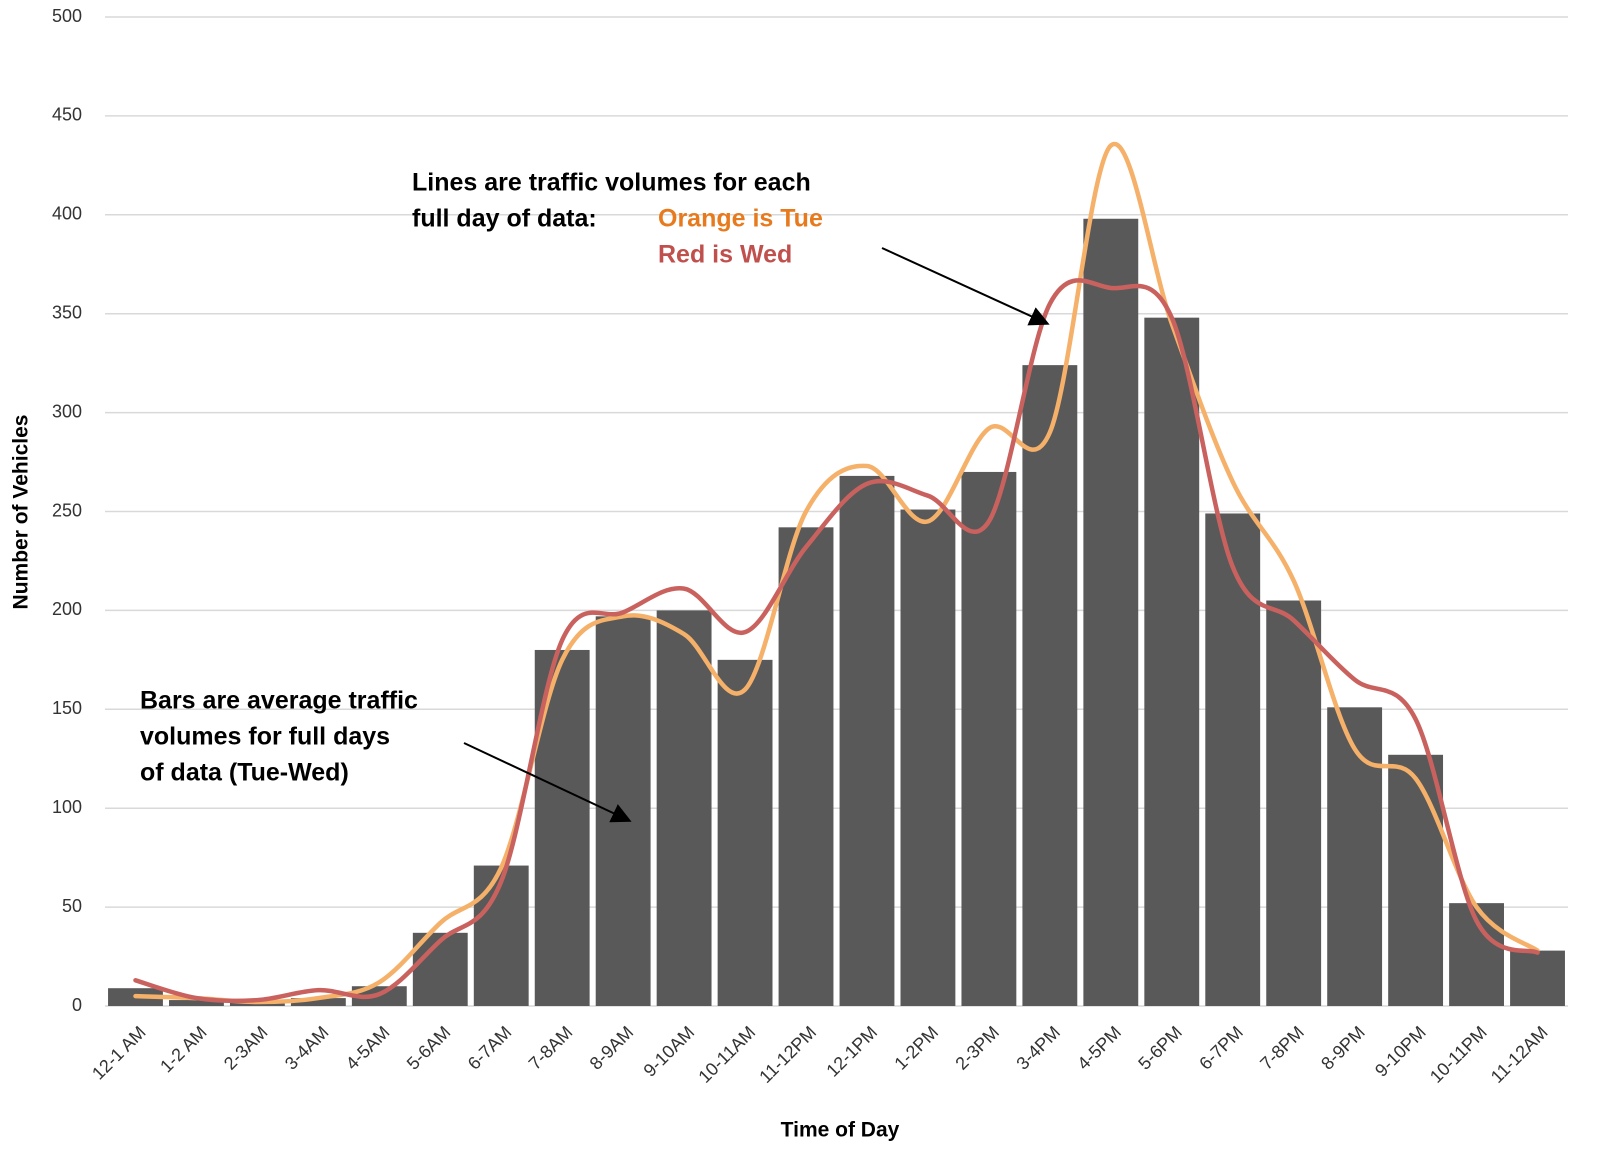  What do you see at coordinates (429, 1048) in the screenshot?
I see `x-tick-label: 5-6AM` at bounding box center [429, 1048].